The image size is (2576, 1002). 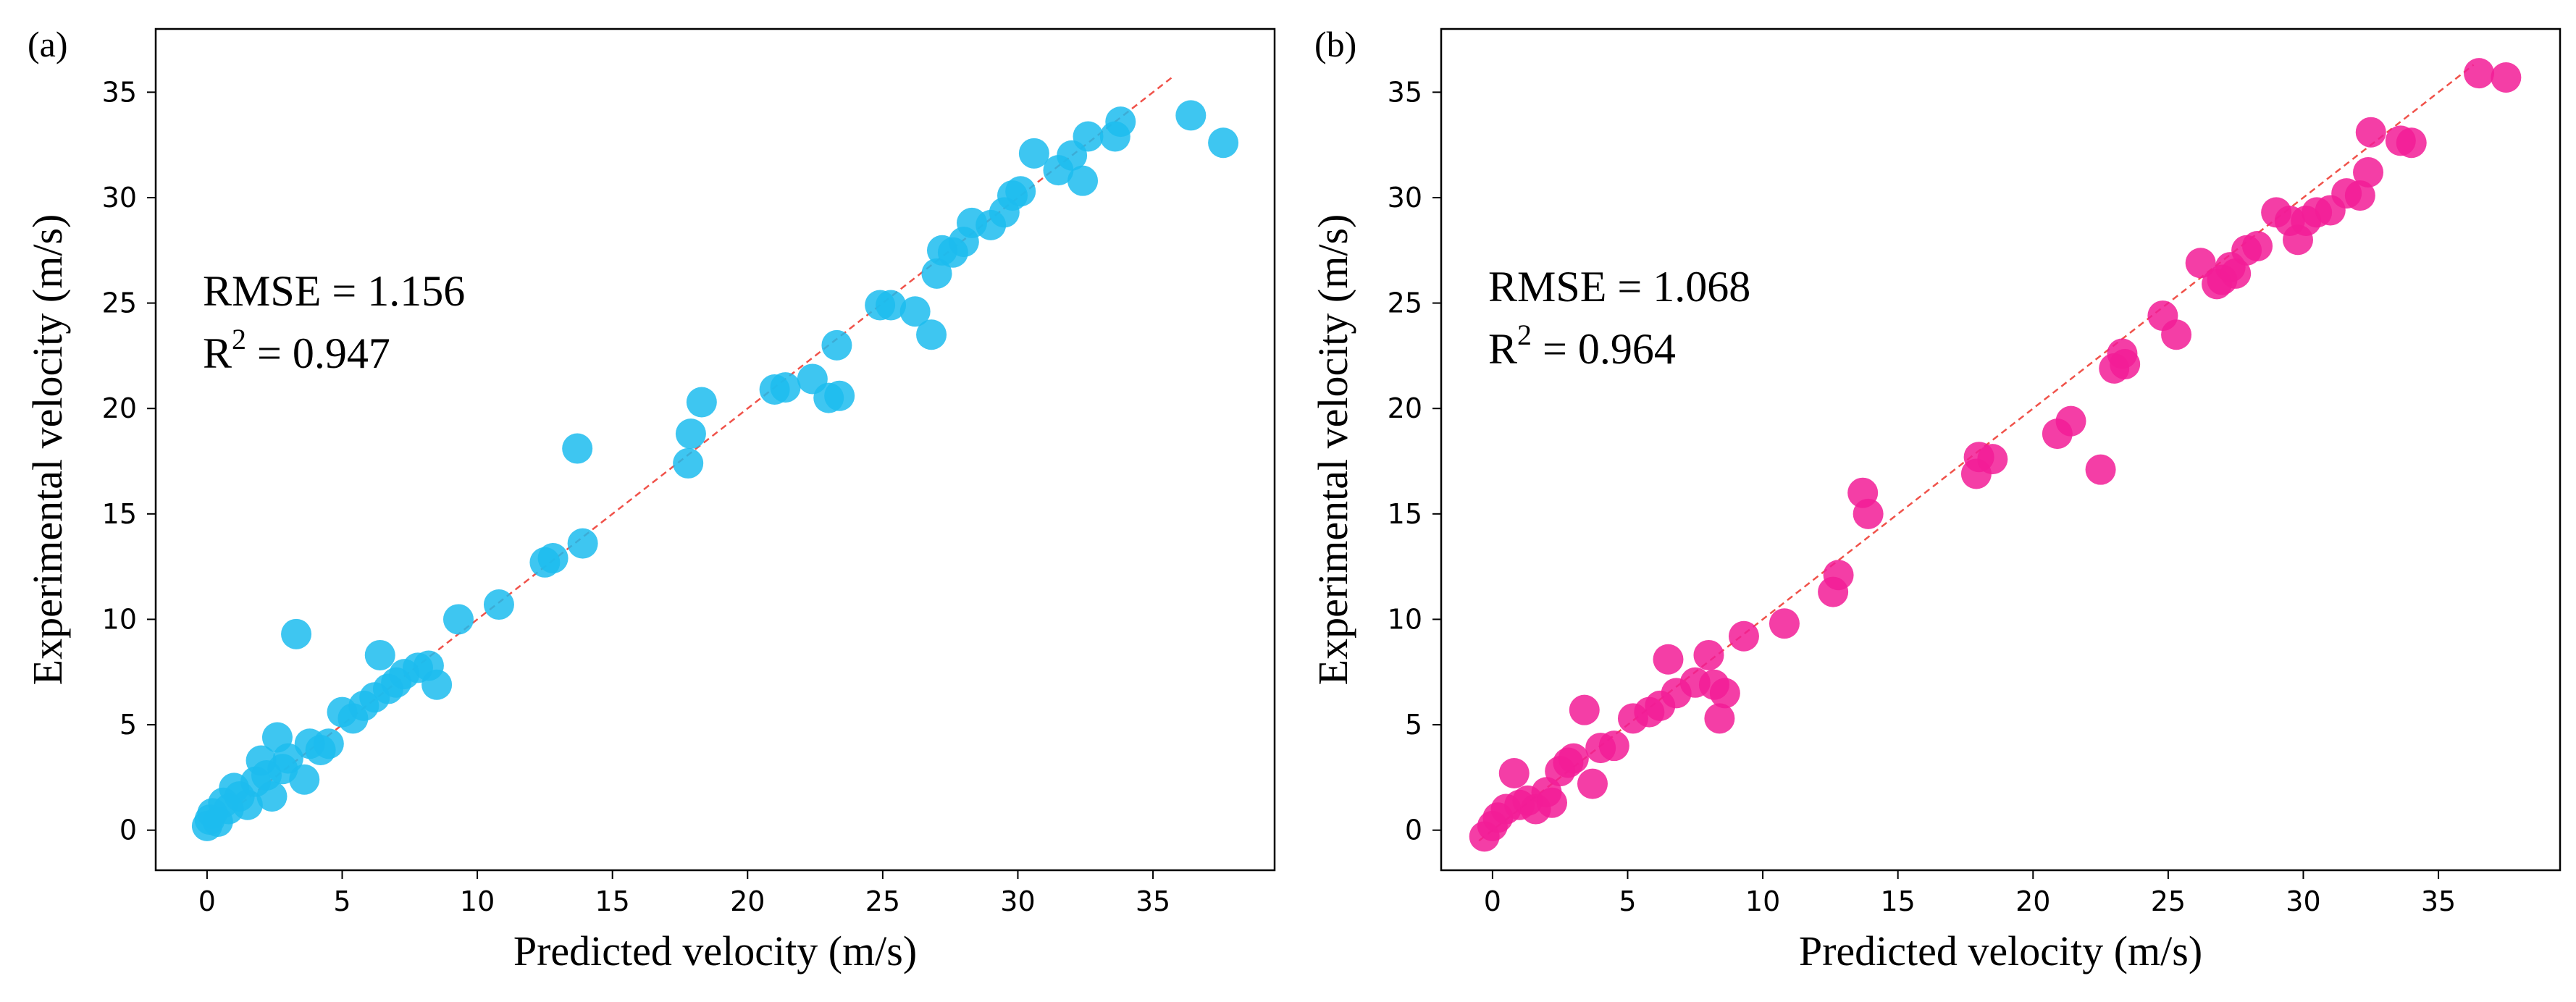 What do you see at coordinates (334, 291) in the screenshot?
I see `rmse-annotation: RMSE = 1.156` at bounding box center [334, 291].